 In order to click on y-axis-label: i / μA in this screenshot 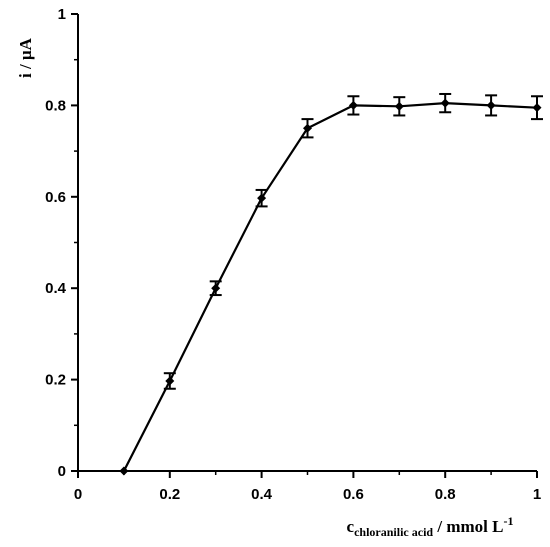, I will do `click(25, 57)`.